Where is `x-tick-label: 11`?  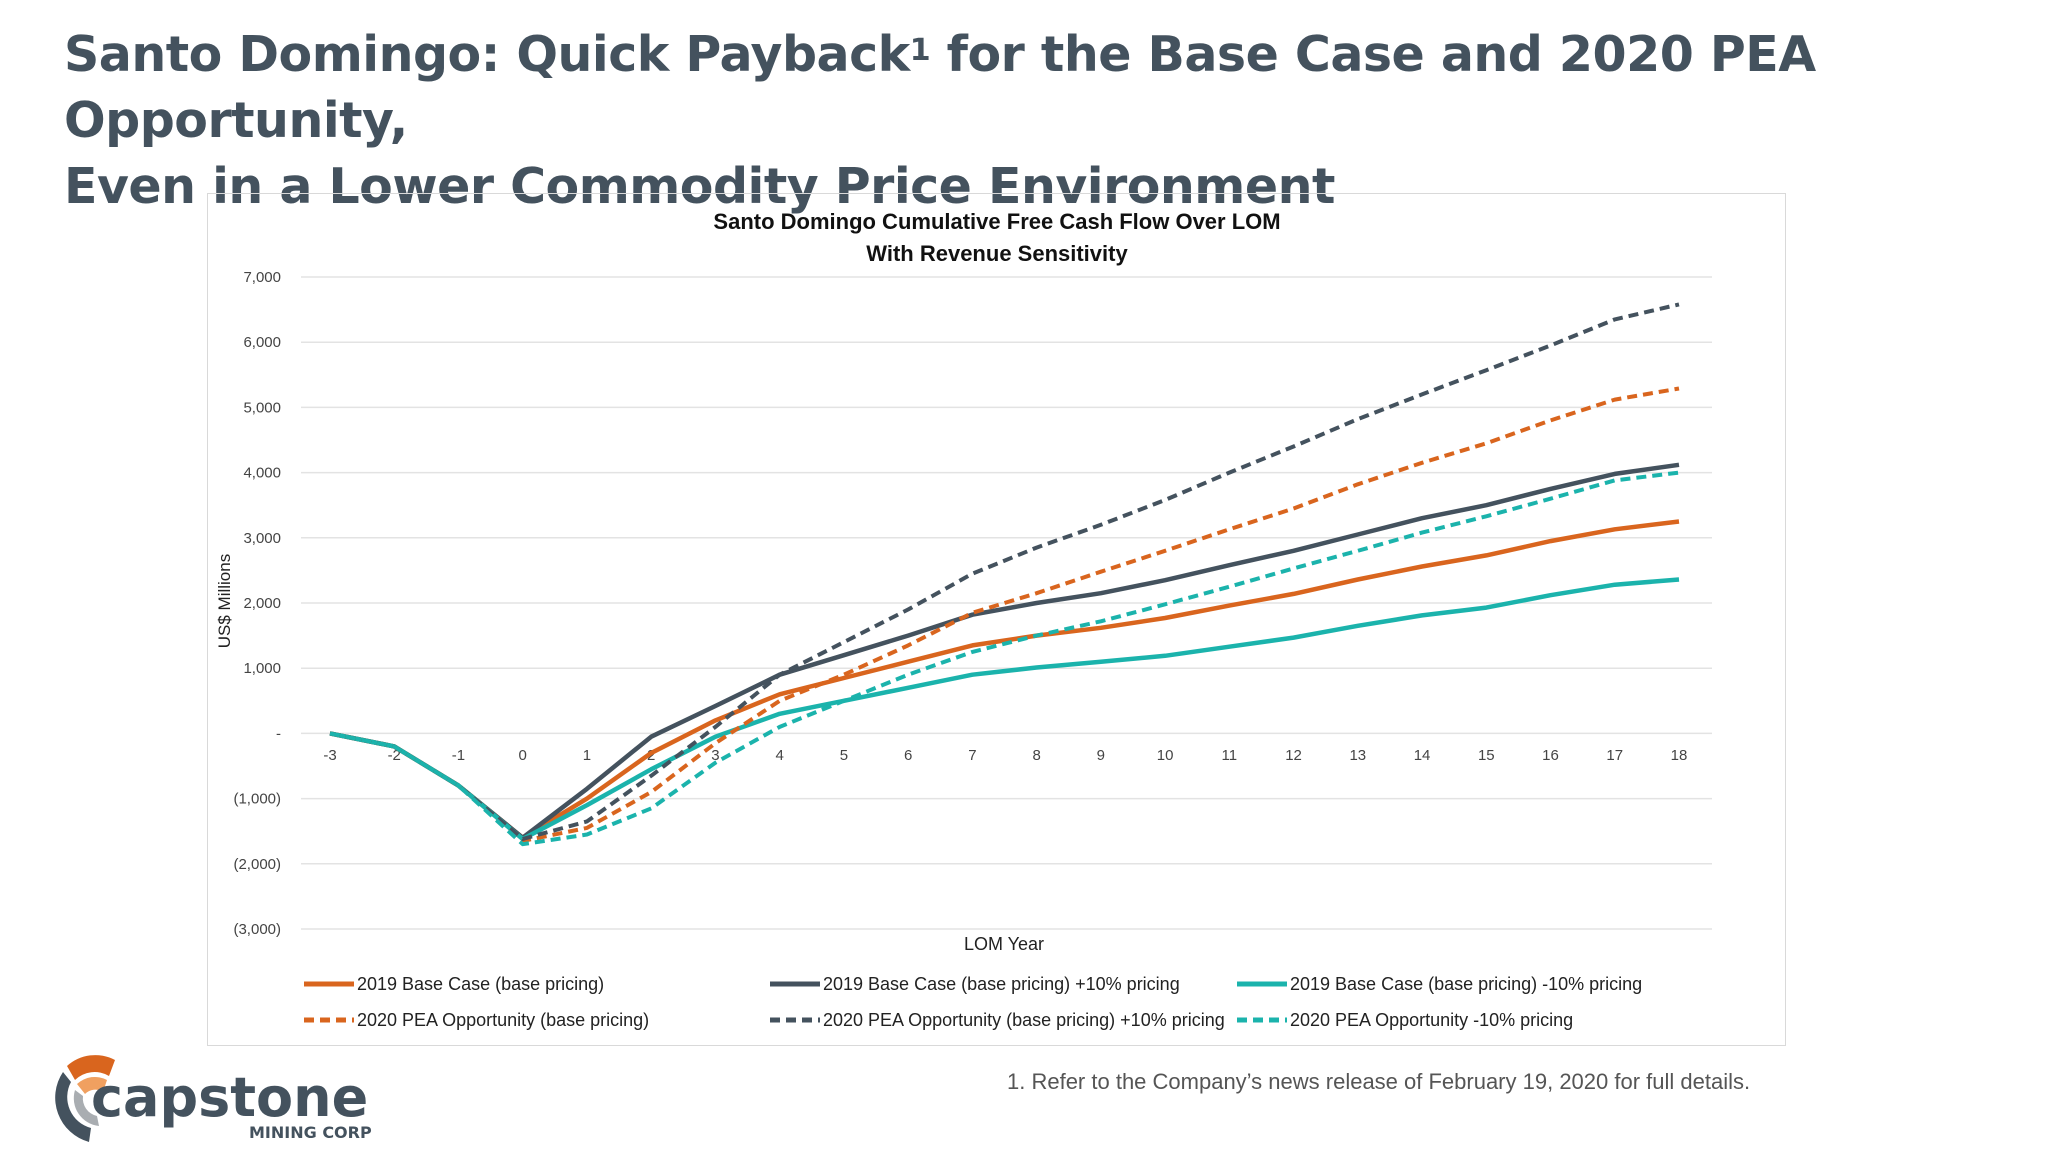
x-tick-label: 11 is located at coordinates (1230, 755).